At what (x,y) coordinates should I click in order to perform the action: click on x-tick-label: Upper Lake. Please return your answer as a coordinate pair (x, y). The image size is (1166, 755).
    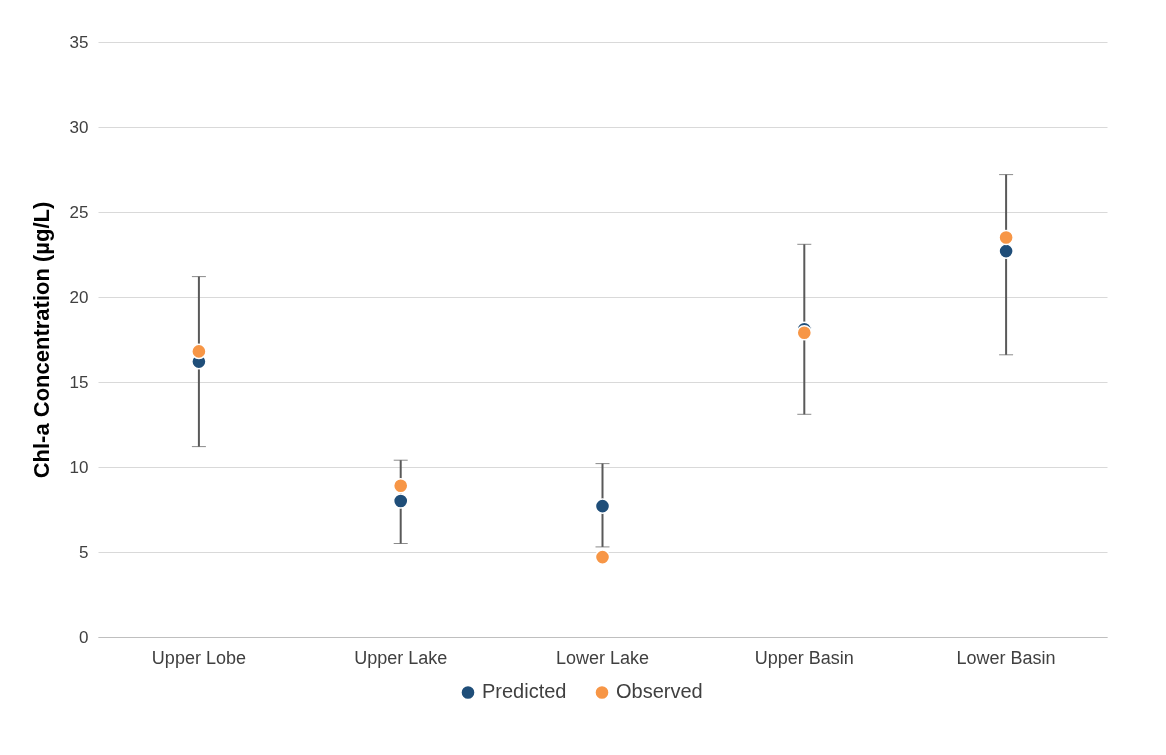
    Looking at the image, I should click on (401, 657).